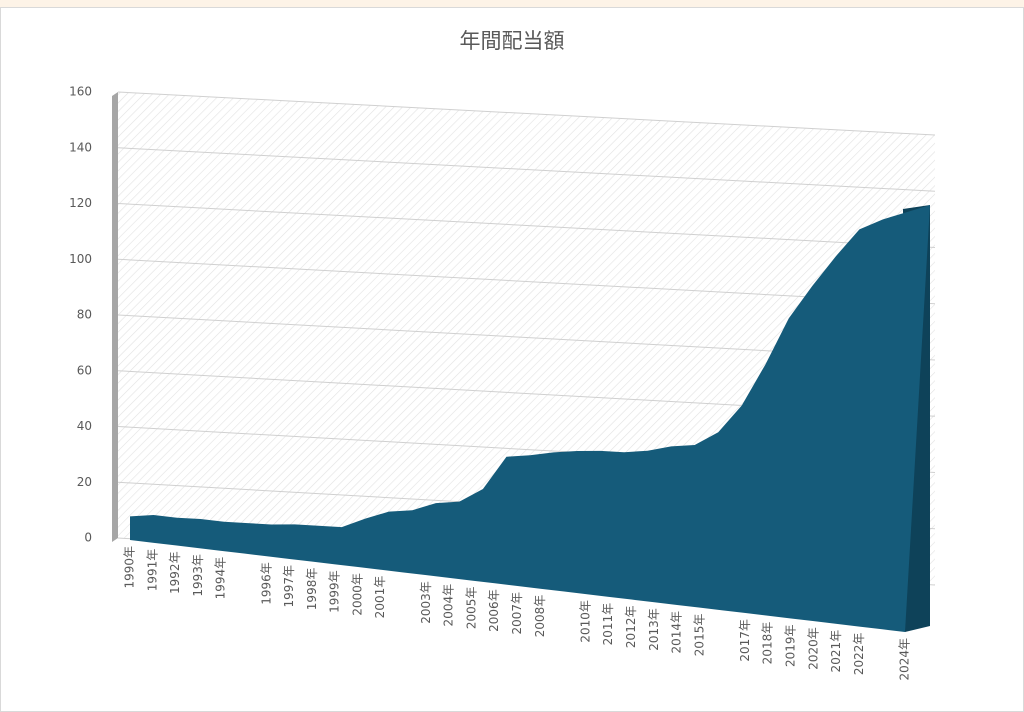  Describe the element at coordinates (631, 627) in the screenshot. I see `x-tick-label: 2012年` at that location.